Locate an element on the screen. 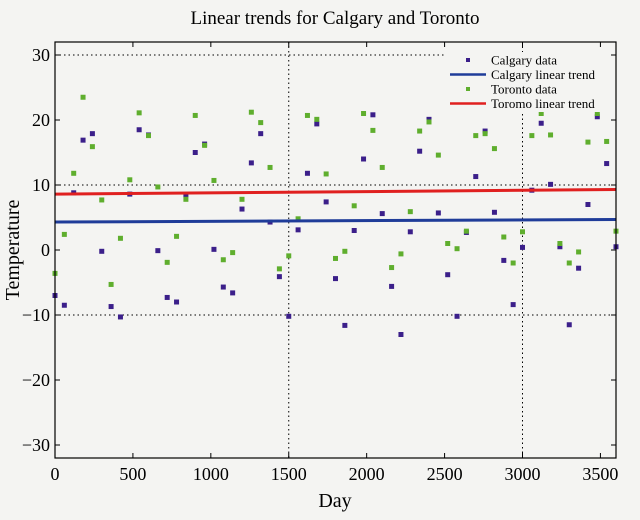 This screenshot has height=520, width=640. x-tick-label: 1000 is located at coordinates (211, 474).